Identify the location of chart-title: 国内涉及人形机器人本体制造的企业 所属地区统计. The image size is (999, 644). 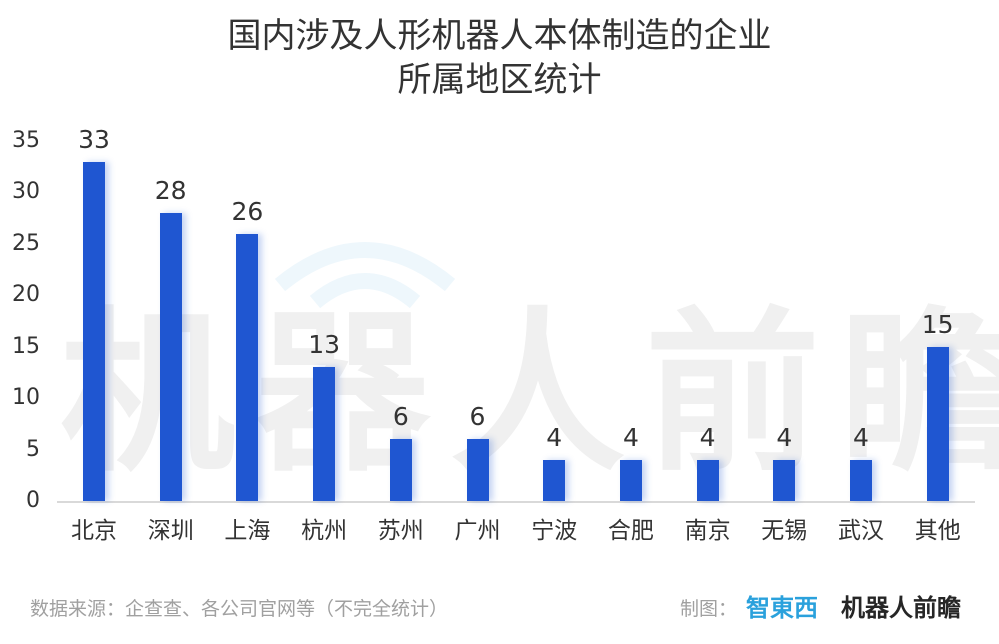
(499, 58).